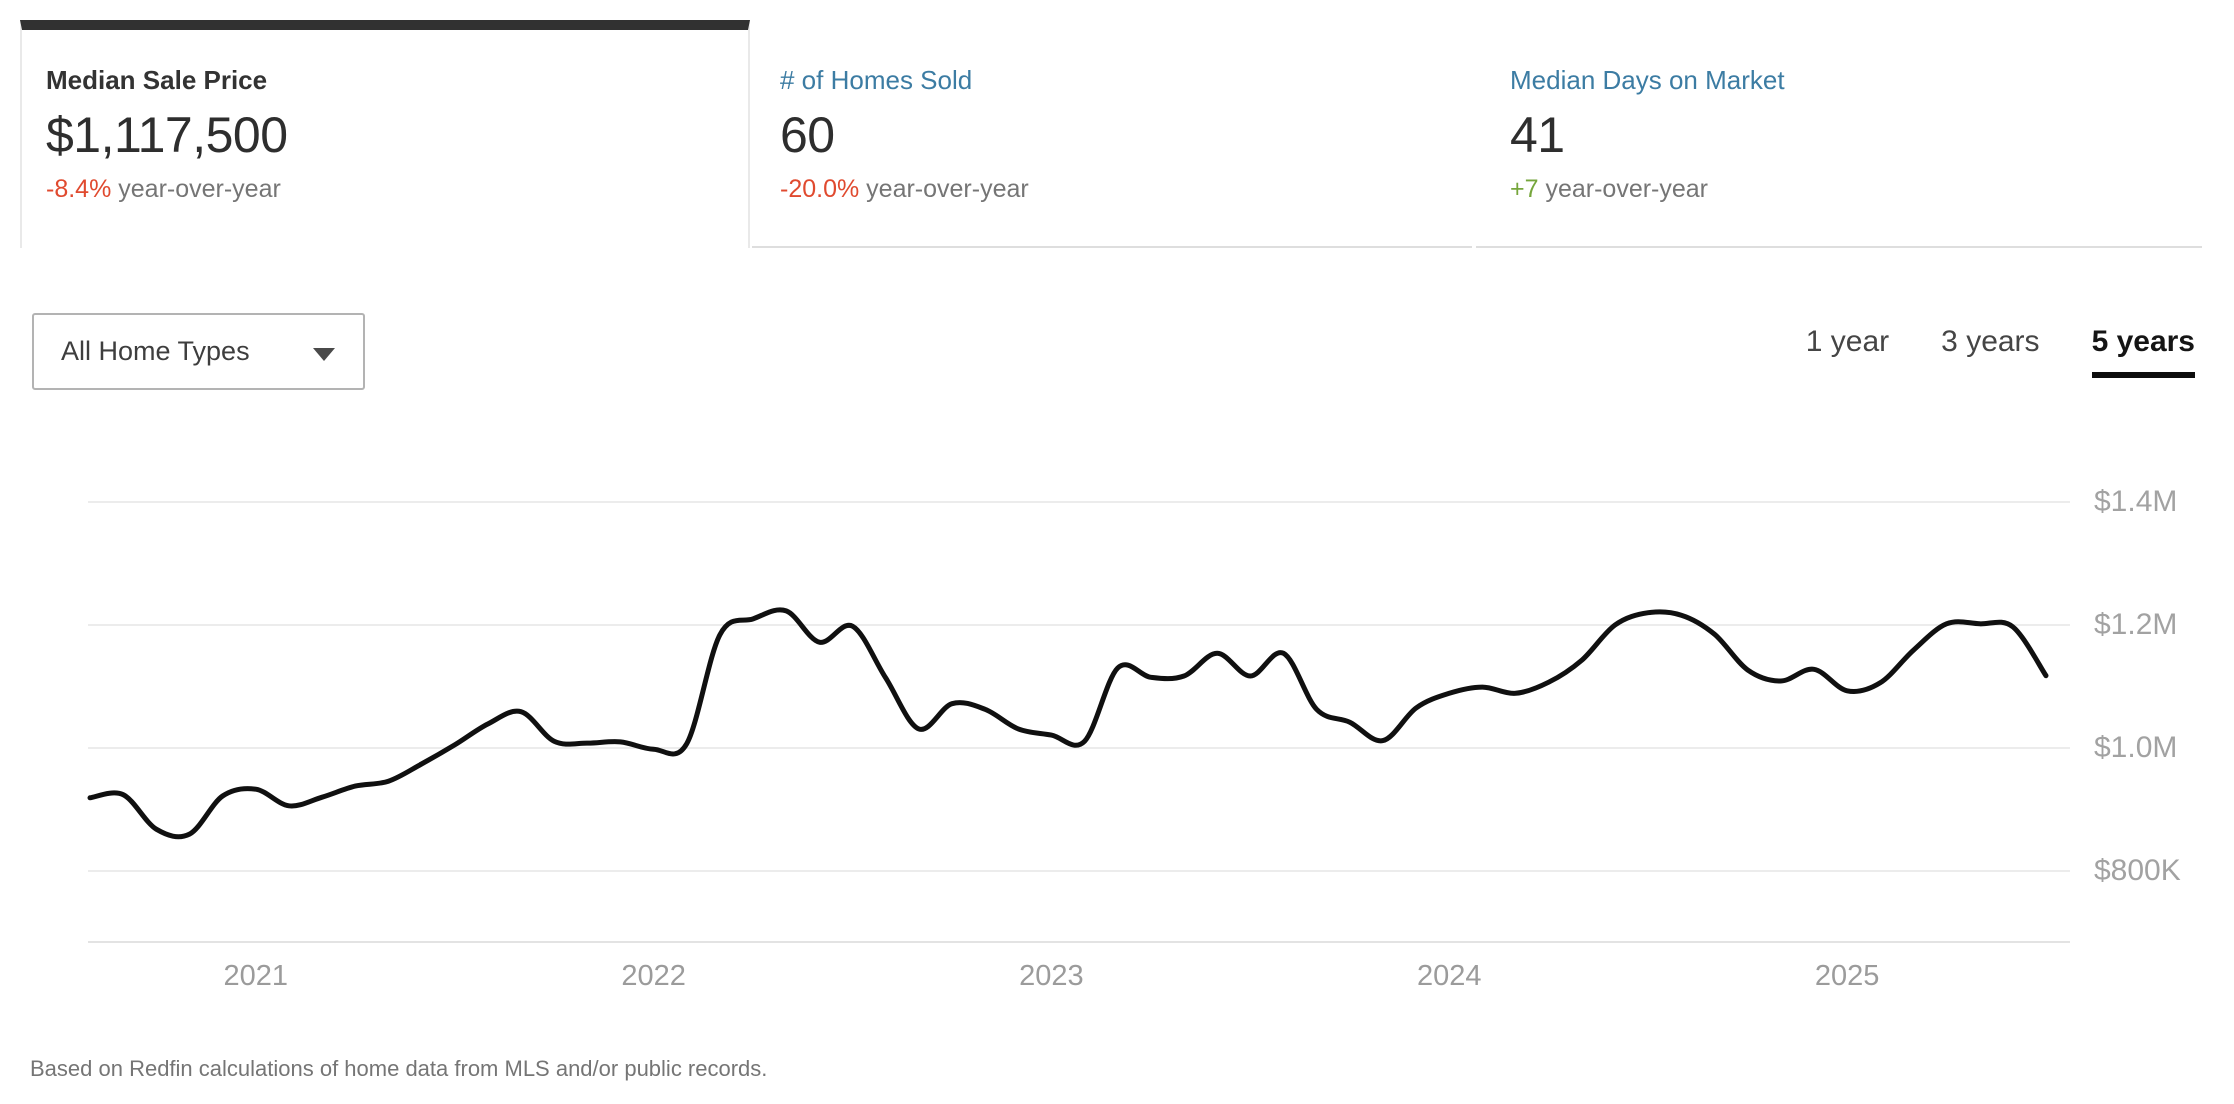 The width and height of the screenshot is (2234, 1104). What do you see at coordinates (2143, 351) in the screenshot?
I see `time-range-5-years: 5 years` at bounding box center [2143, 351].